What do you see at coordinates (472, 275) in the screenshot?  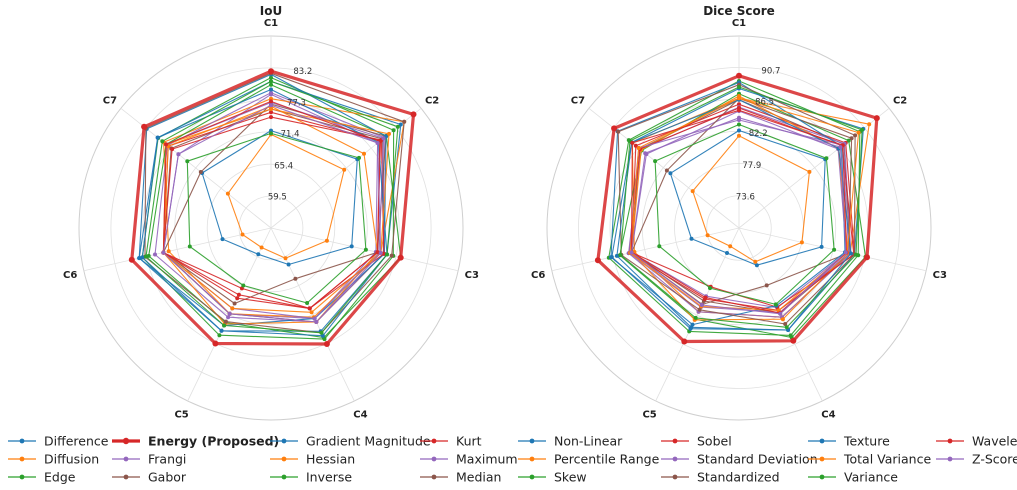 I see `axis-label-c3: C3` at bounding box center [472, 275].